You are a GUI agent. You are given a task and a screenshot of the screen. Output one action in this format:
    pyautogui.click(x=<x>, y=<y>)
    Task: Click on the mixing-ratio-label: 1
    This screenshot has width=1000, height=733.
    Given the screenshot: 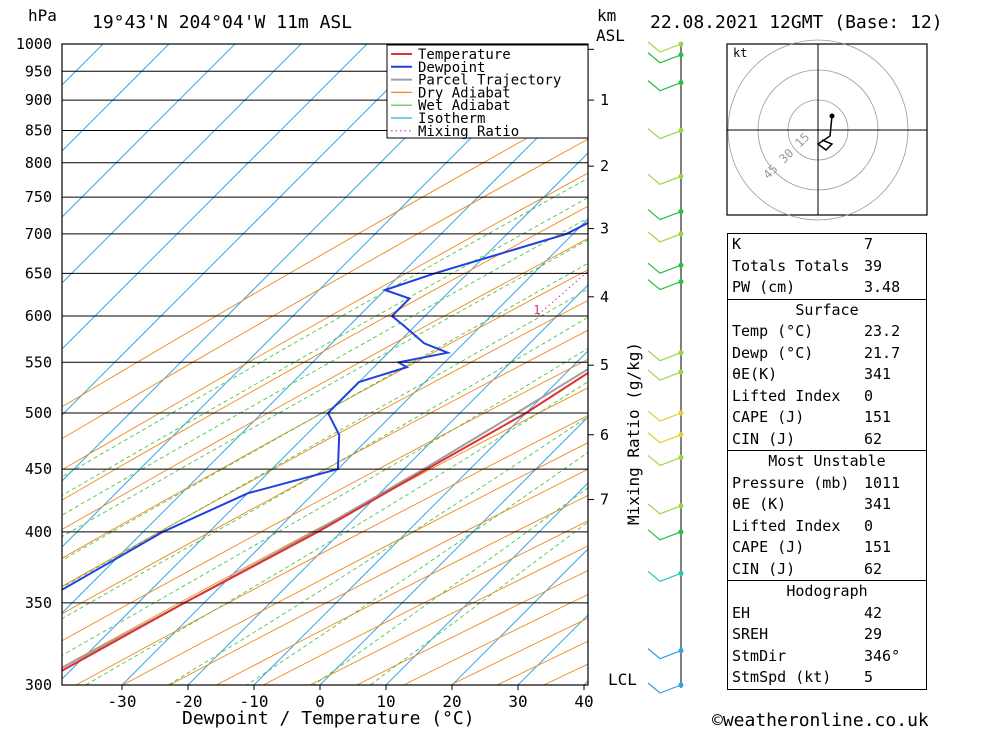 What is the action you would take?
    pyautogui.click(x=536, y=310)
    